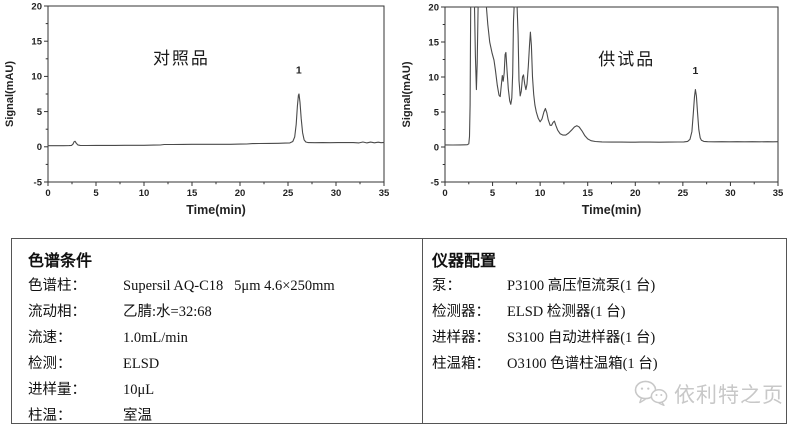 The width and height of the screenshot is (800, 431). Describe the element at coordinates (225, 312) in the screenshot. I see `condition-row: 流动相： 乙腈:水=32:68` at that location.